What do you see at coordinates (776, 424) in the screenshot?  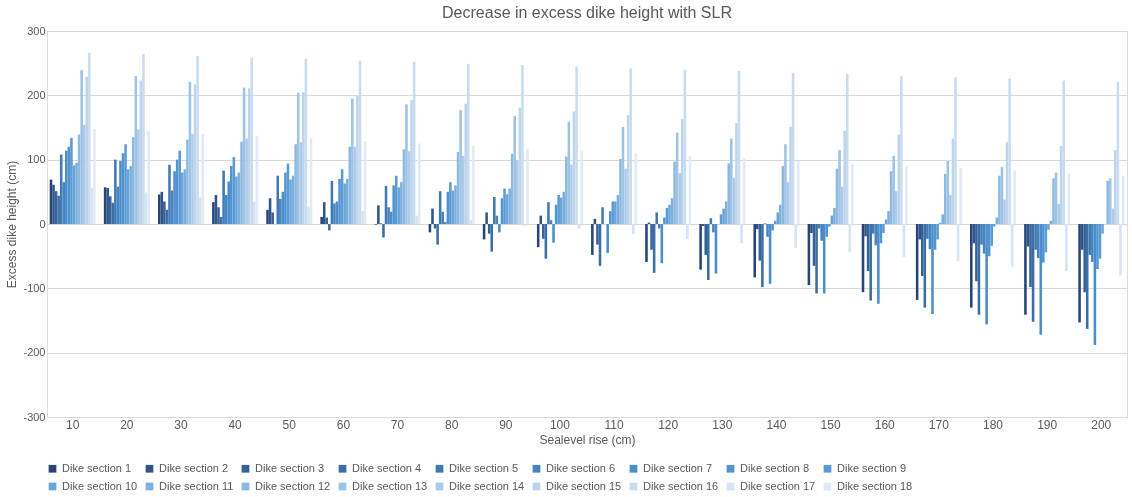 I see `x-tick-label: 140` at bounding box center [776, 424].